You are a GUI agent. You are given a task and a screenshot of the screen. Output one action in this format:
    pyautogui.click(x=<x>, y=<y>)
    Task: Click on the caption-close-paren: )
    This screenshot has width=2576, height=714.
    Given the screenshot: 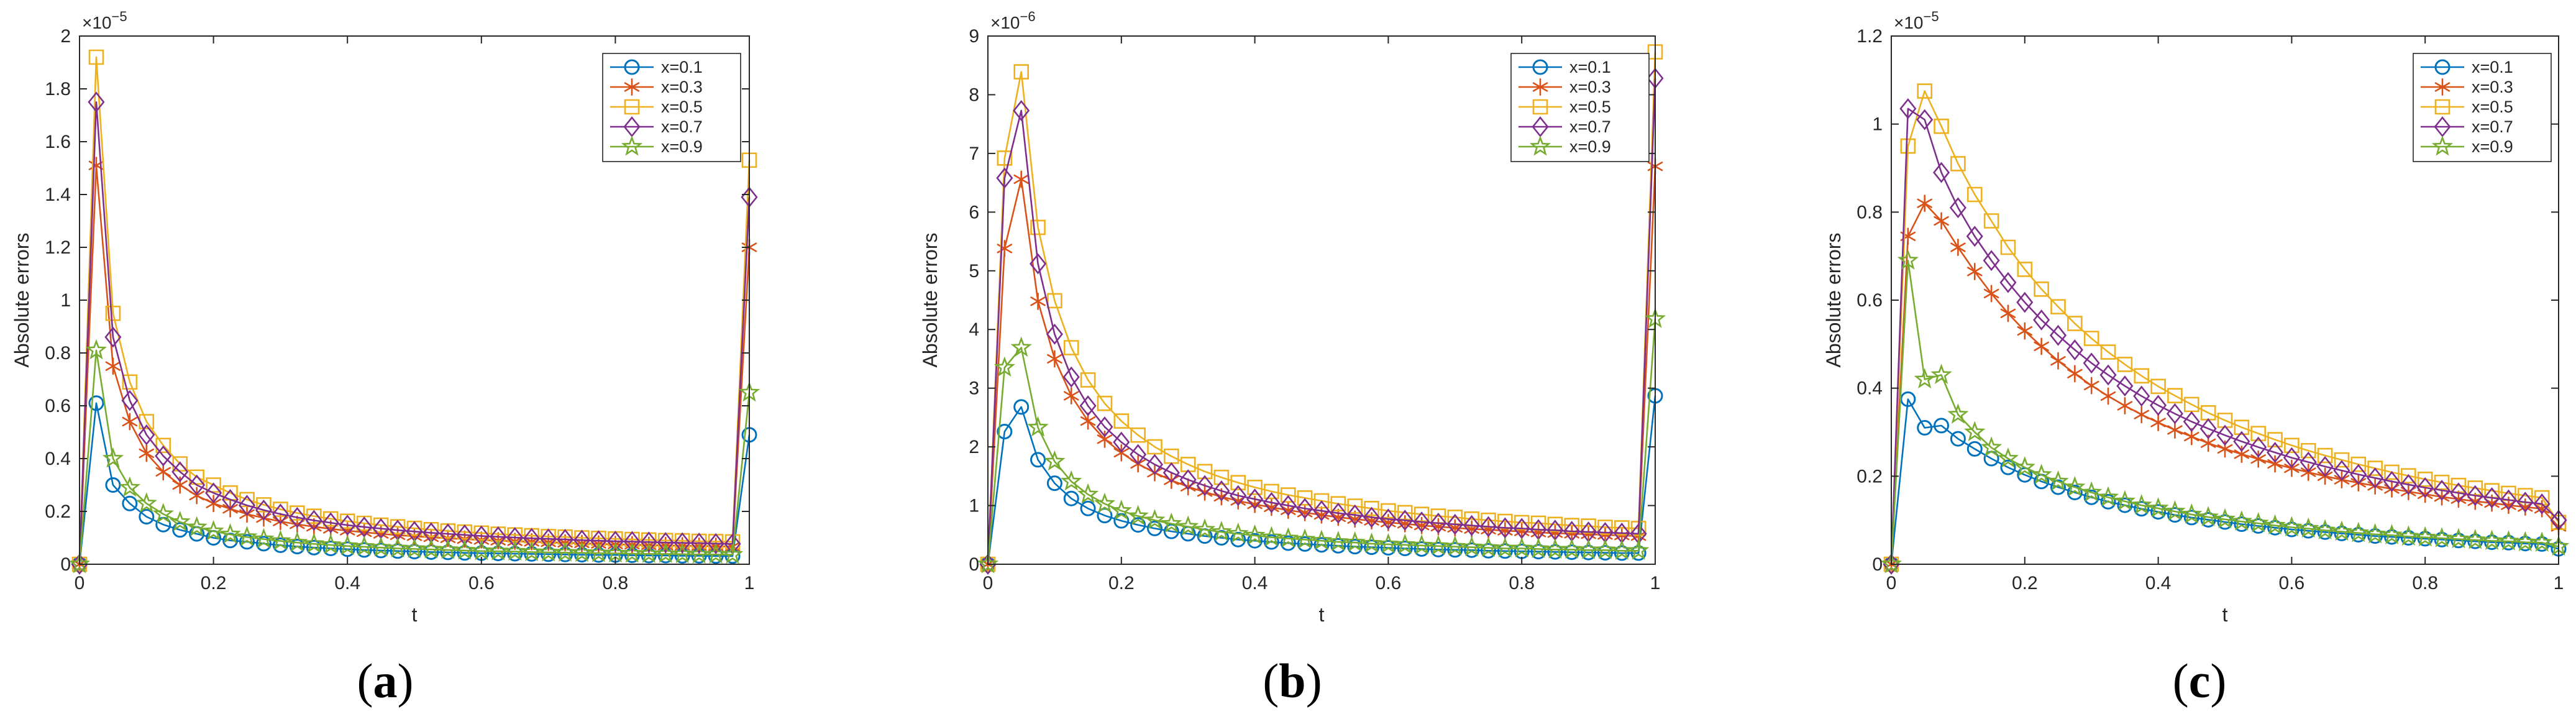 What is the action you would take?
    pyautogui.click(x=1314, y=681)
    